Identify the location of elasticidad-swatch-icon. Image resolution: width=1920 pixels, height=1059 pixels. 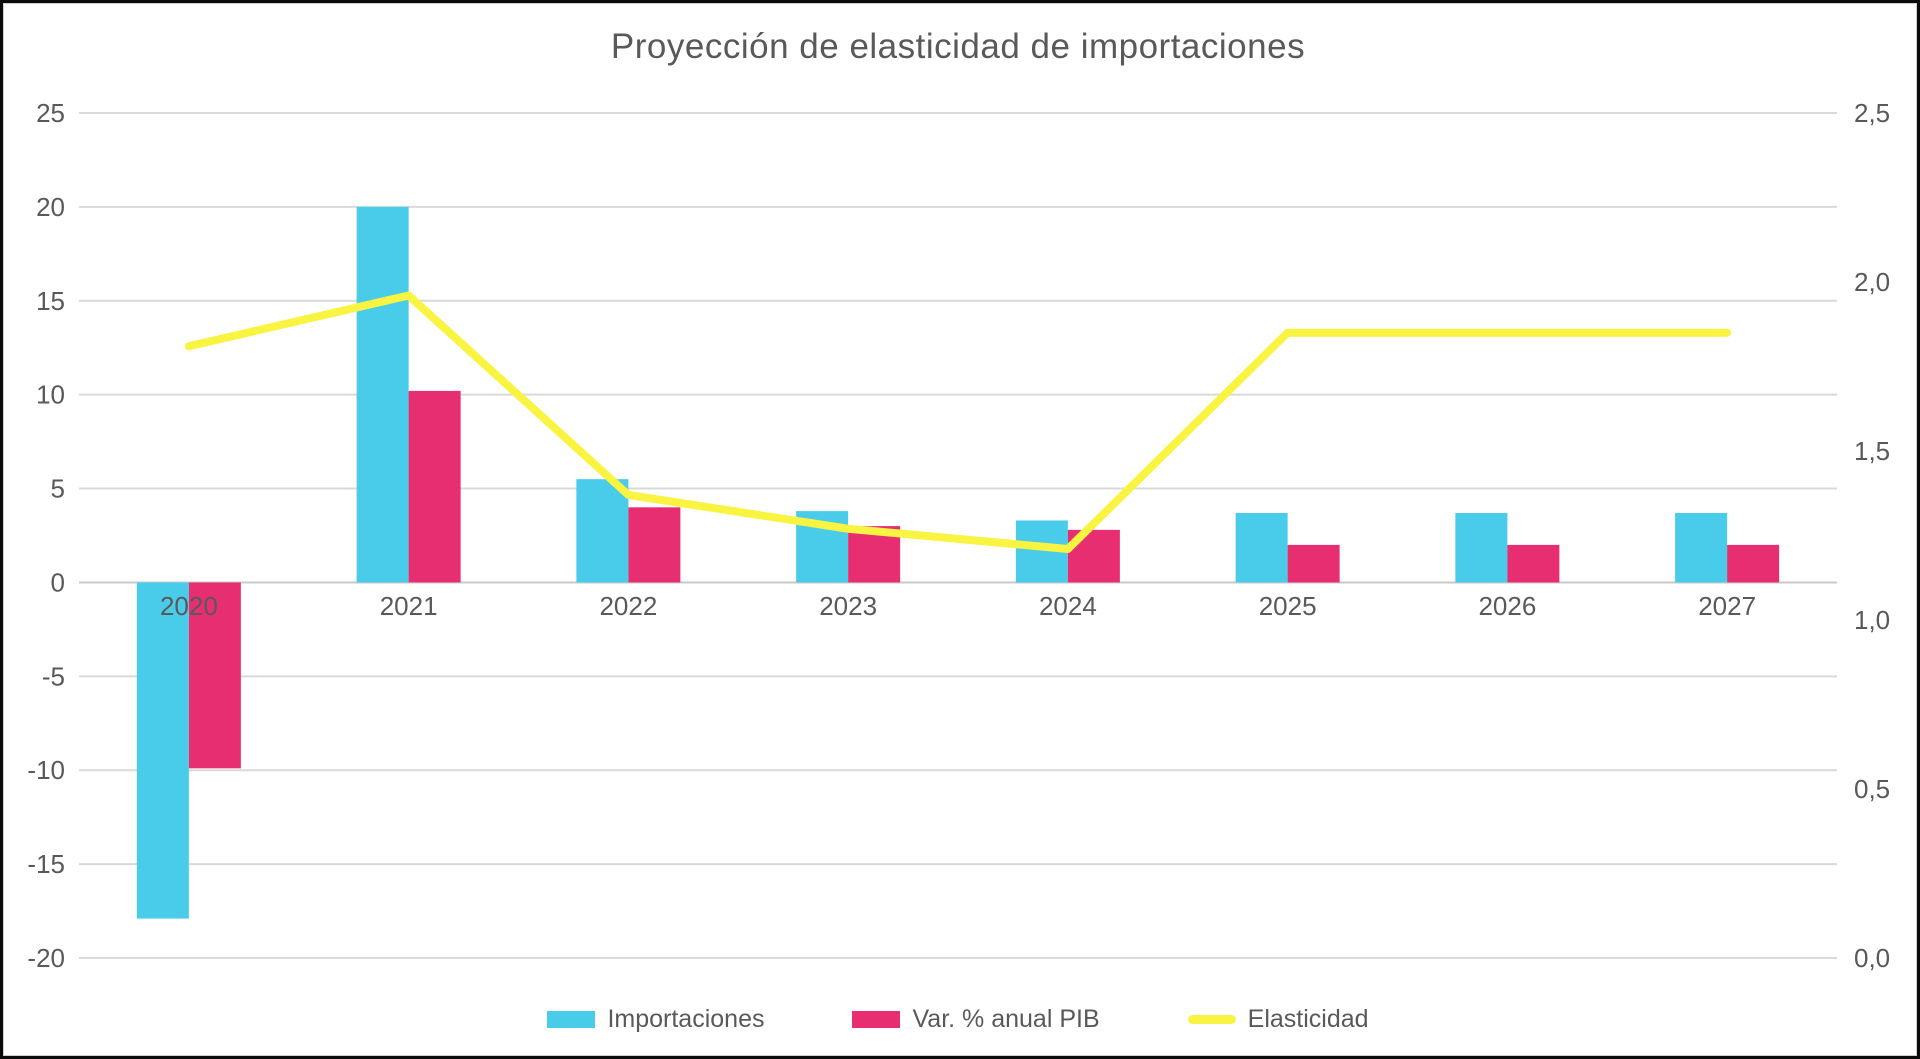
(1211, 1019).